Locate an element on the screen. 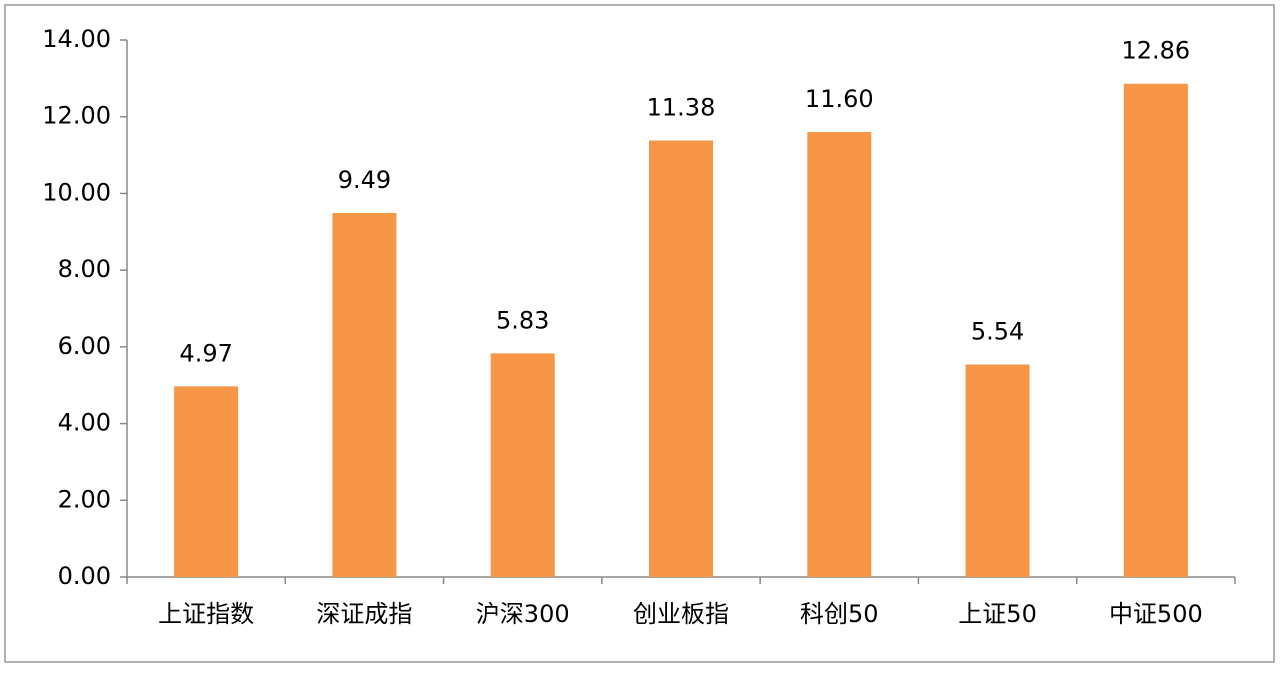 This screenshot has width=1280, height=674. data-label: 11.60 is located at coordinates (839, 99).